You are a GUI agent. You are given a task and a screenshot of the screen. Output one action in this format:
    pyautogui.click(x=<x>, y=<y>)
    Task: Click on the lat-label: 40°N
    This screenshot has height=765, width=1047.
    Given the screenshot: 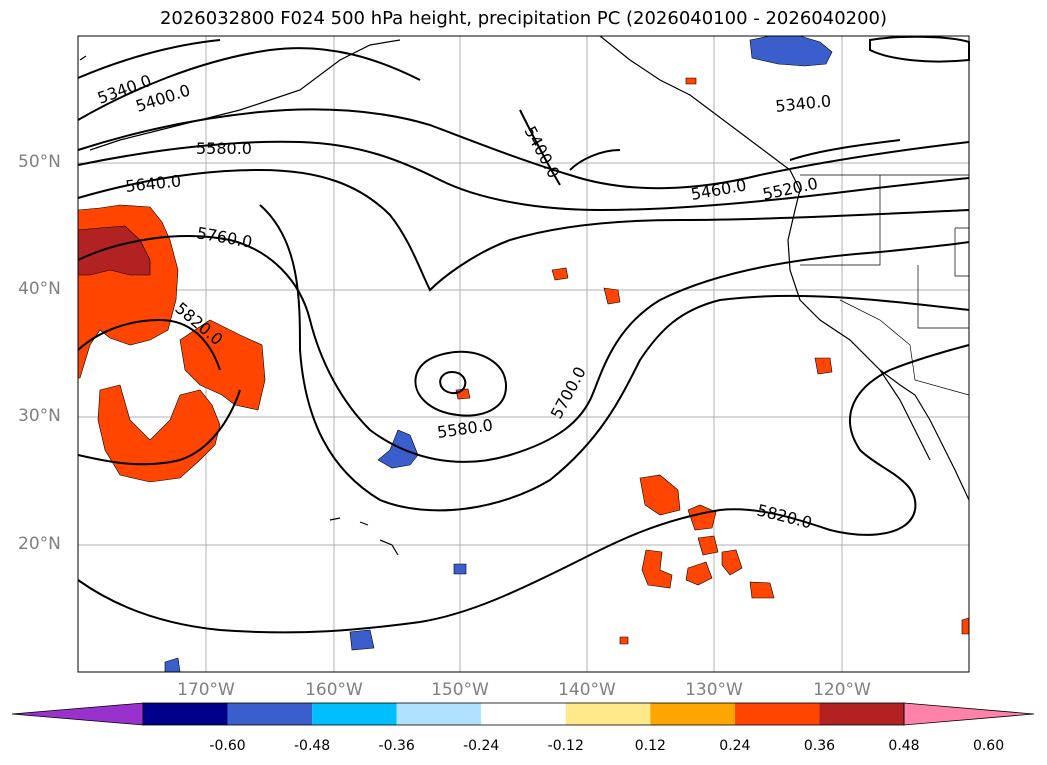 What is the action you would take?
    pyautogui.click(x=39, y=289)
    